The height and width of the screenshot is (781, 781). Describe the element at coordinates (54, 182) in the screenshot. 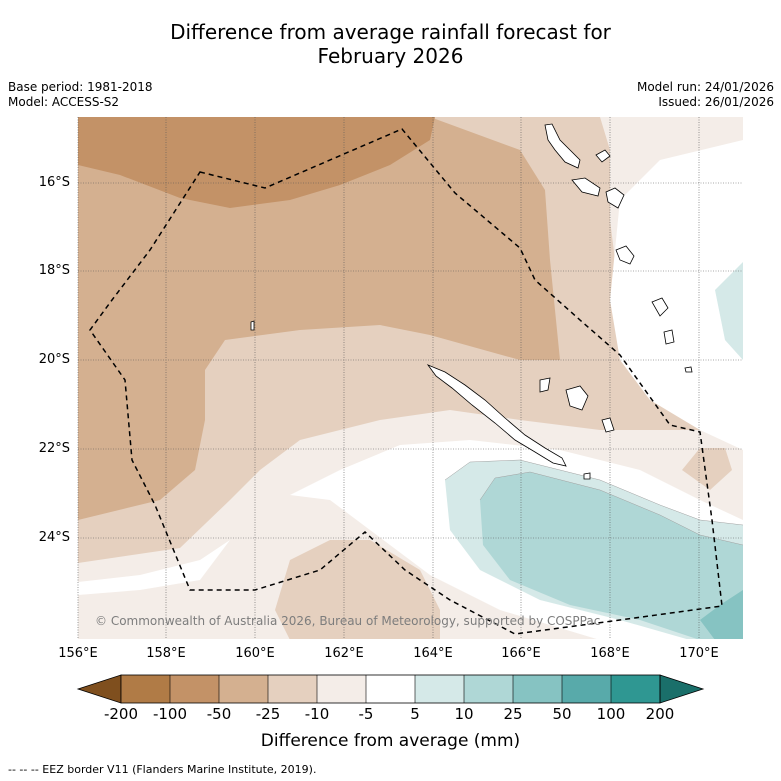

I see `lat-label-16s: 16°S` at that location.